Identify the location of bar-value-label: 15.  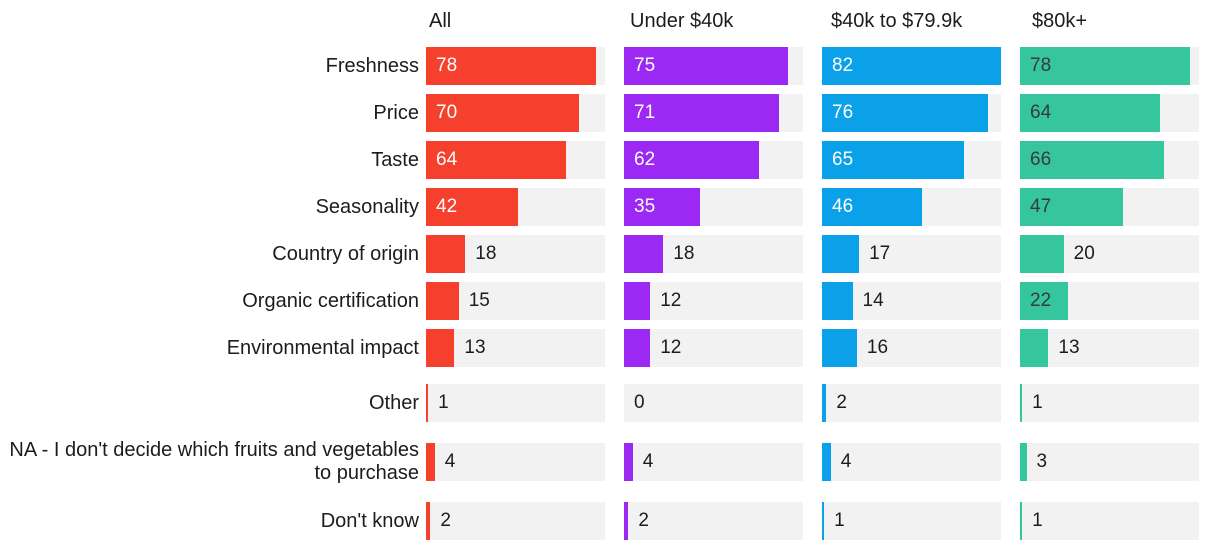
(479, 300).